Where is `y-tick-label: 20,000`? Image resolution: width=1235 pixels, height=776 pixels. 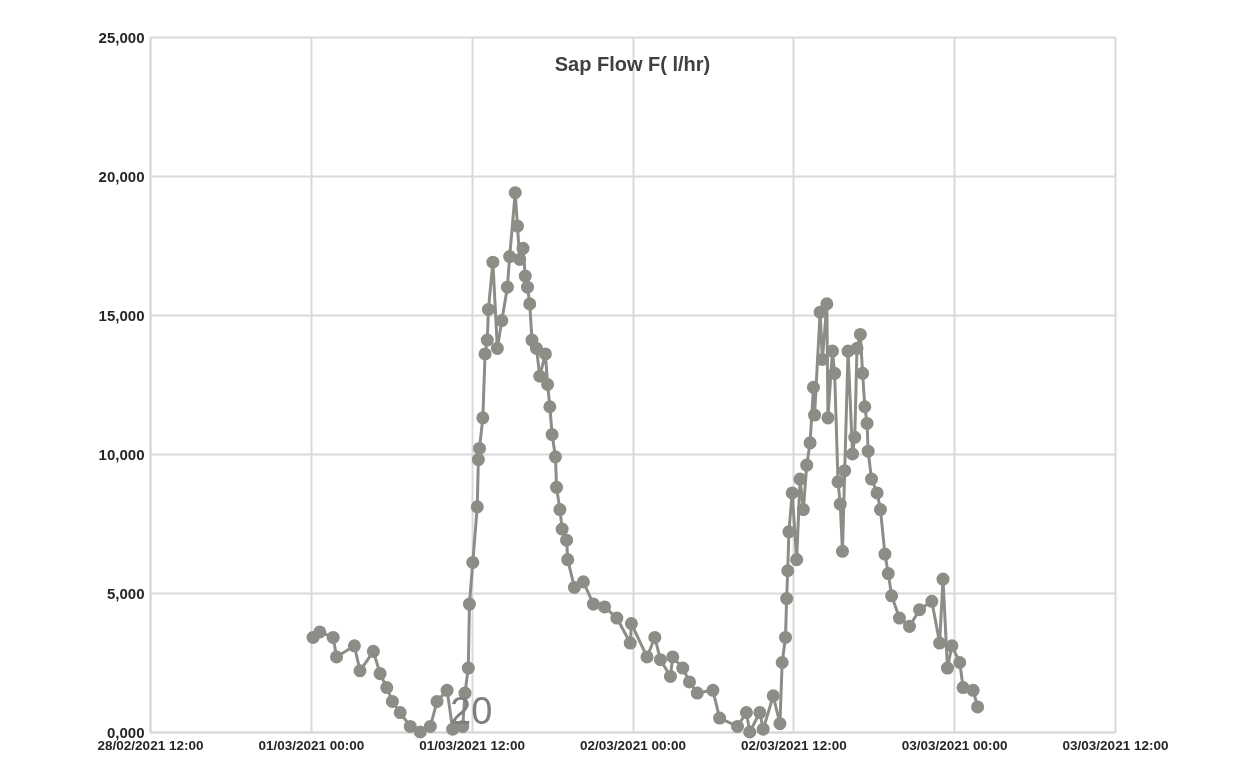 y-tick-label: 20,000 is located at coordinates (121, 176).